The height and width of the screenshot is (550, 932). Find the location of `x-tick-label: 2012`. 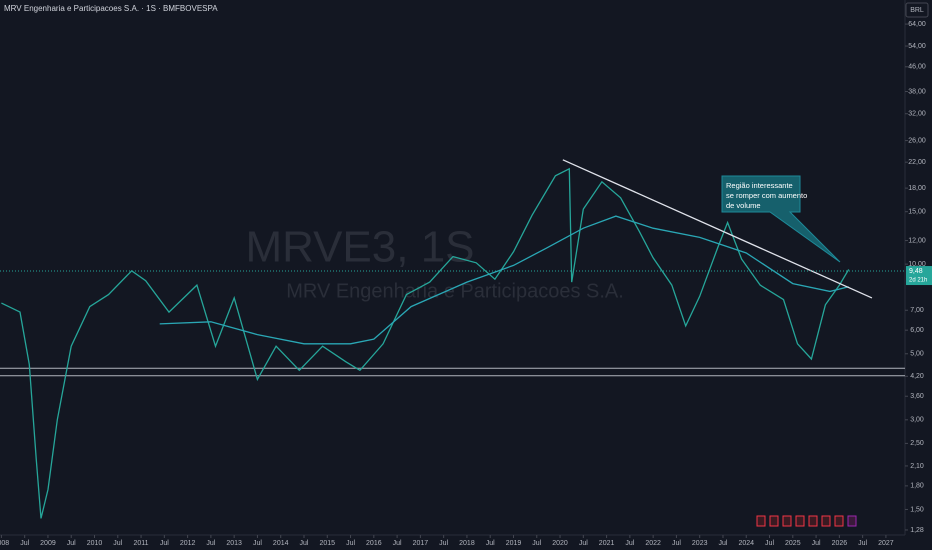

x-tick-label: 2012 is located at coordinates (188, 543).